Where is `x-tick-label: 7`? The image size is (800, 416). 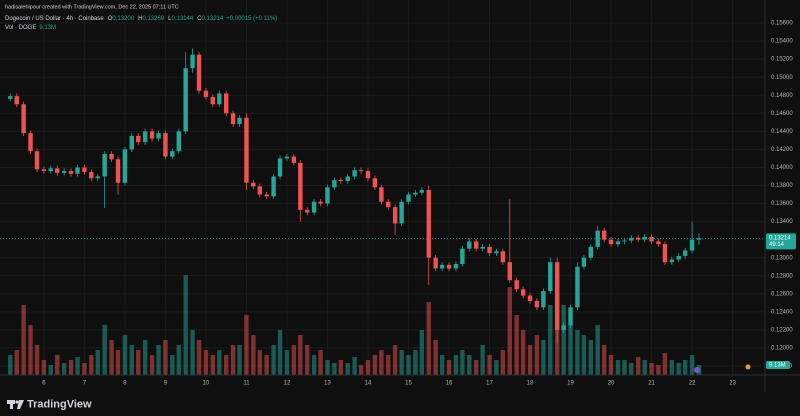
x-tick-label: 7 is located at coordinates (85, 384).